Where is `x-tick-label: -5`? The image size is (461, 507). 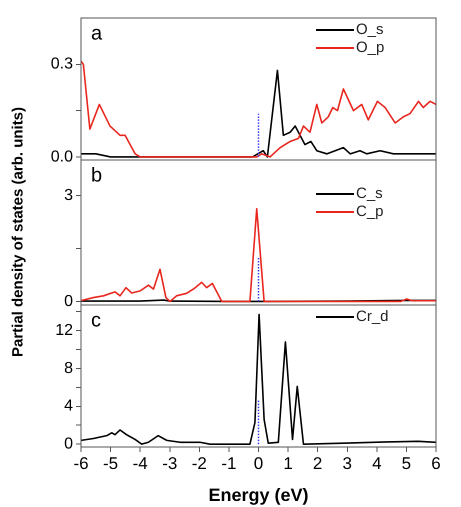
x-tick-label: -5 is located at coordinates (110, 463).